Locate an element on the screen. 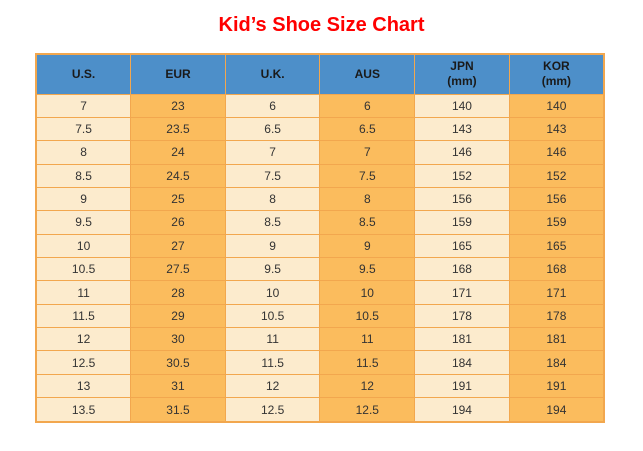 This screenshot has width=643, height=451. table-row: 10 27 9 9 165 165 is located at coordinates (320, 246).